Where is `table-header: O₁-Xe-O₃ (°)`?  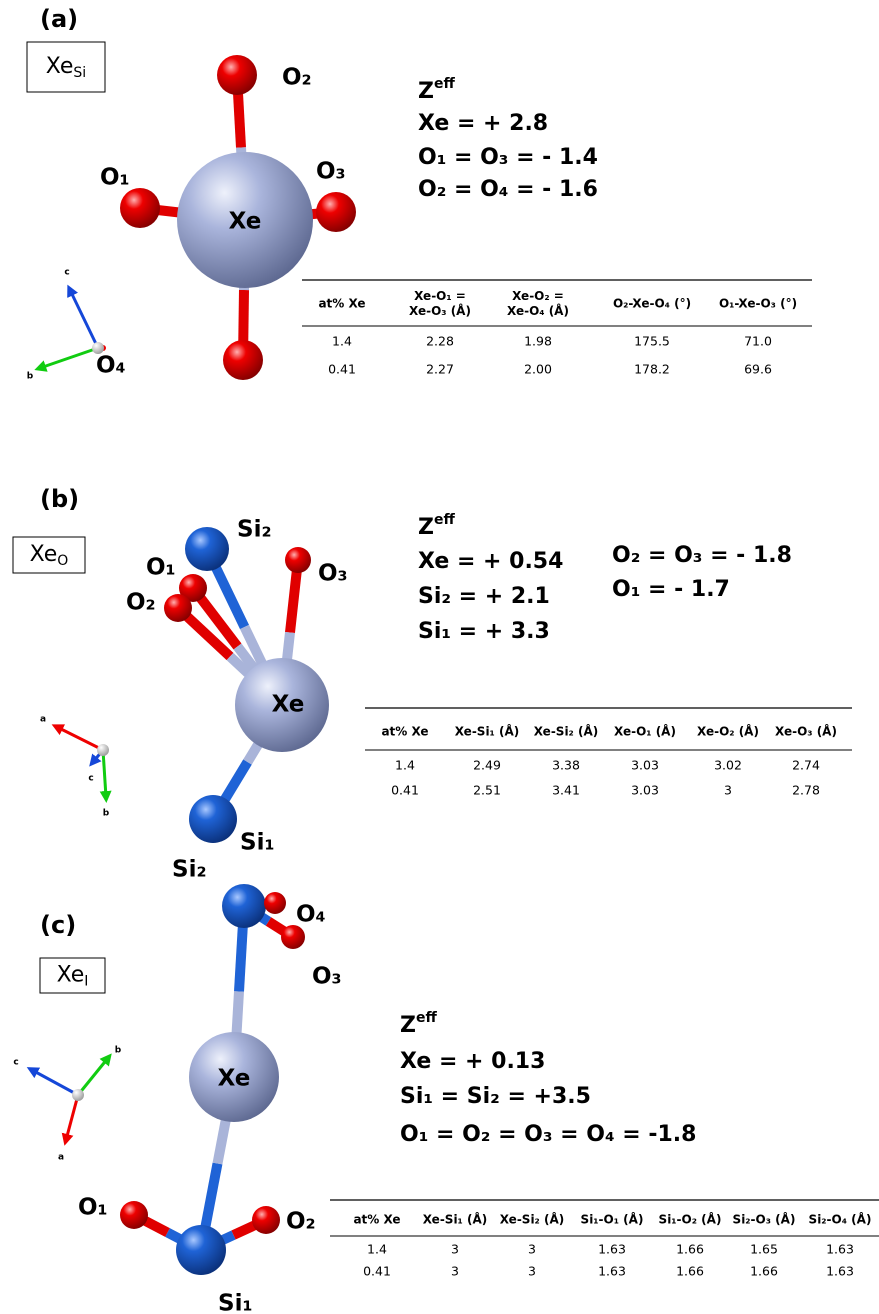 table-header: O₁-Xe-O₃ (°) is located at coordinates (758, 304).